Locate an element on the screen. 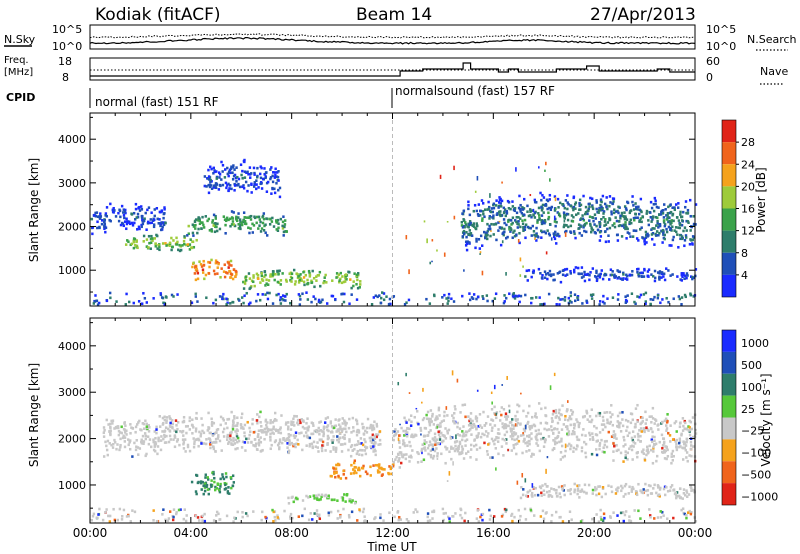 This screenshot has width=800, height=554. date-title: 27/Apr/2013 is located at coordinates (643, 15).